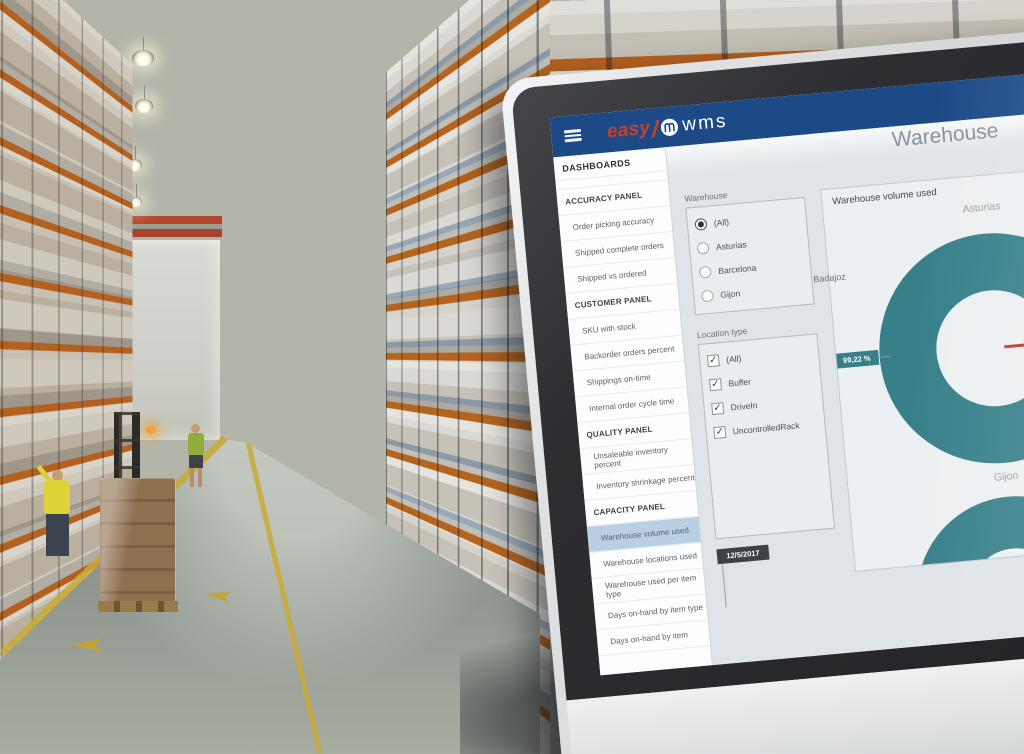 The height and width of the screenshot is (754, 1024). What do you see at coordinates (778, 574) in the screenshot?
I see `date-slider-handle: 12/5/2017` at bounding box center [778, 574].